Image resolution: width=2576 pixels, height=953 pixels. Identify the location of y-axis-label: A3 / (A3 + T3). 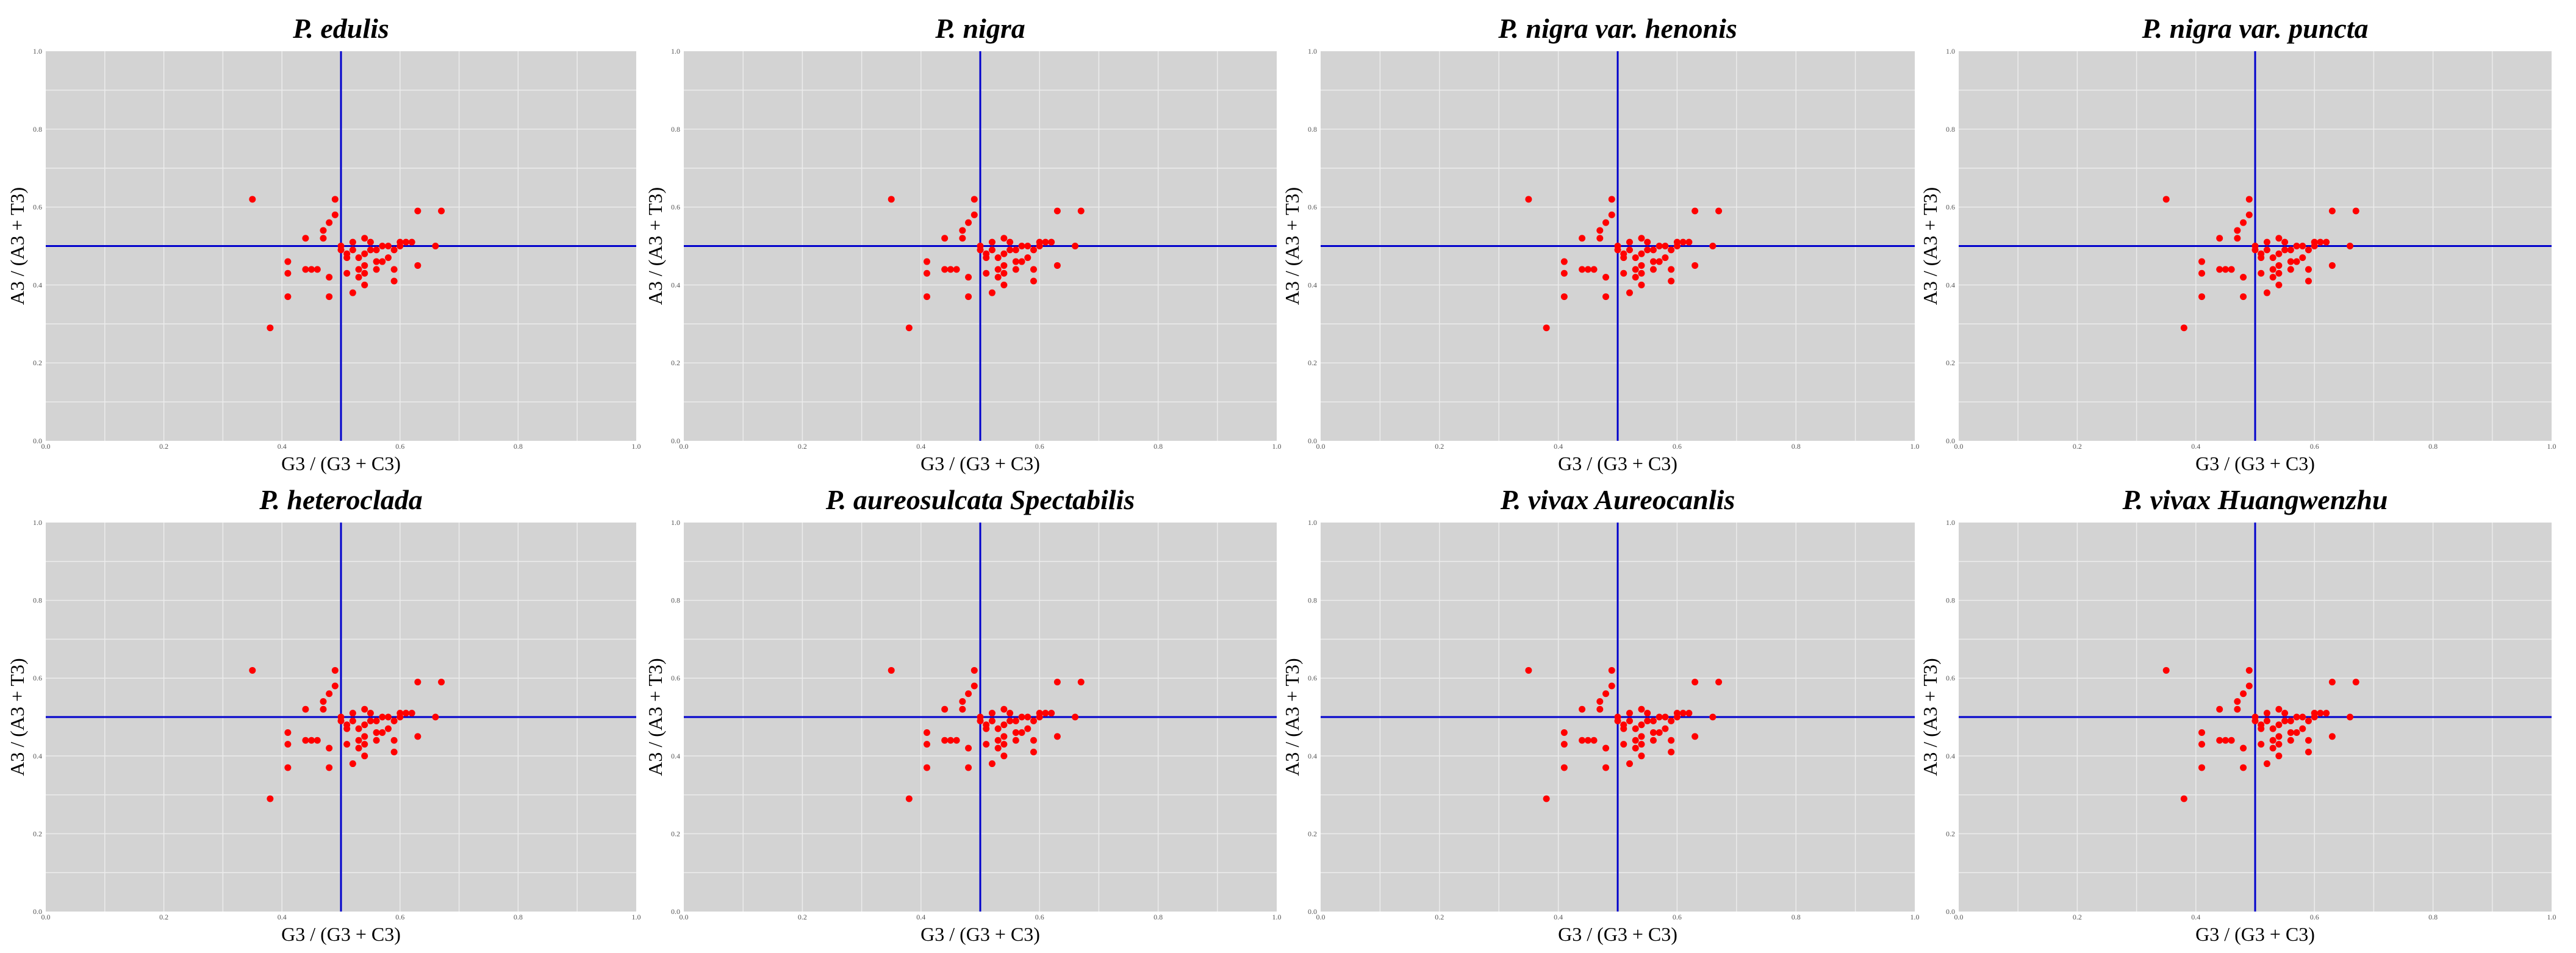
(17, 717).